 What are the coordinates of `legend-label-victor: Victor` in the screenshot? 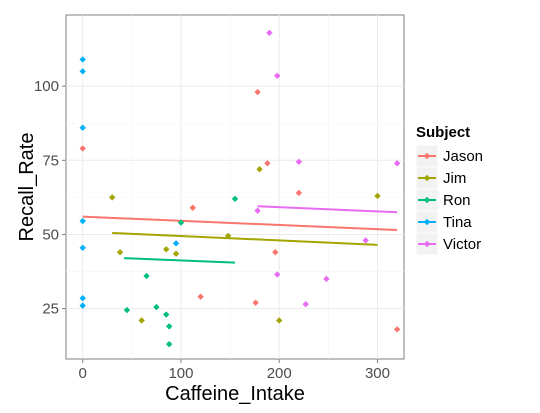 It's located at (462, 244).